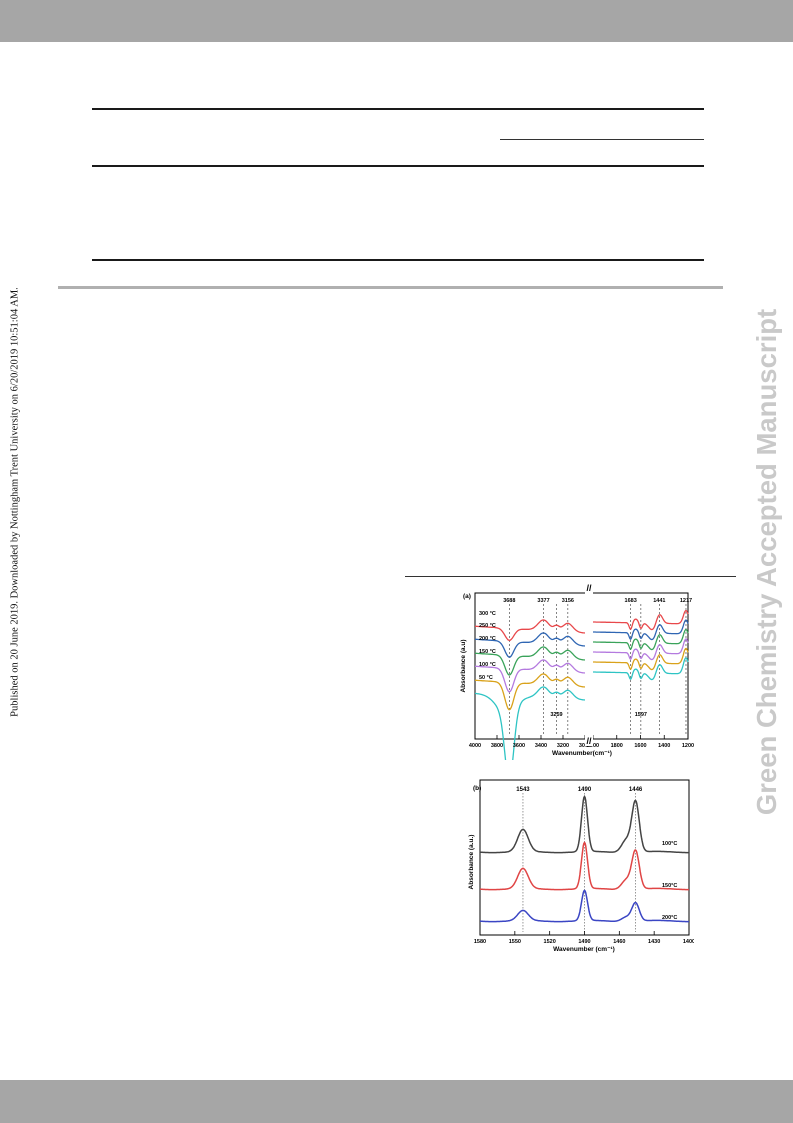 The height and width of the screenshot is (1123, 793). I want to click on x-tick-label-b: 1520, so click(550, 942).